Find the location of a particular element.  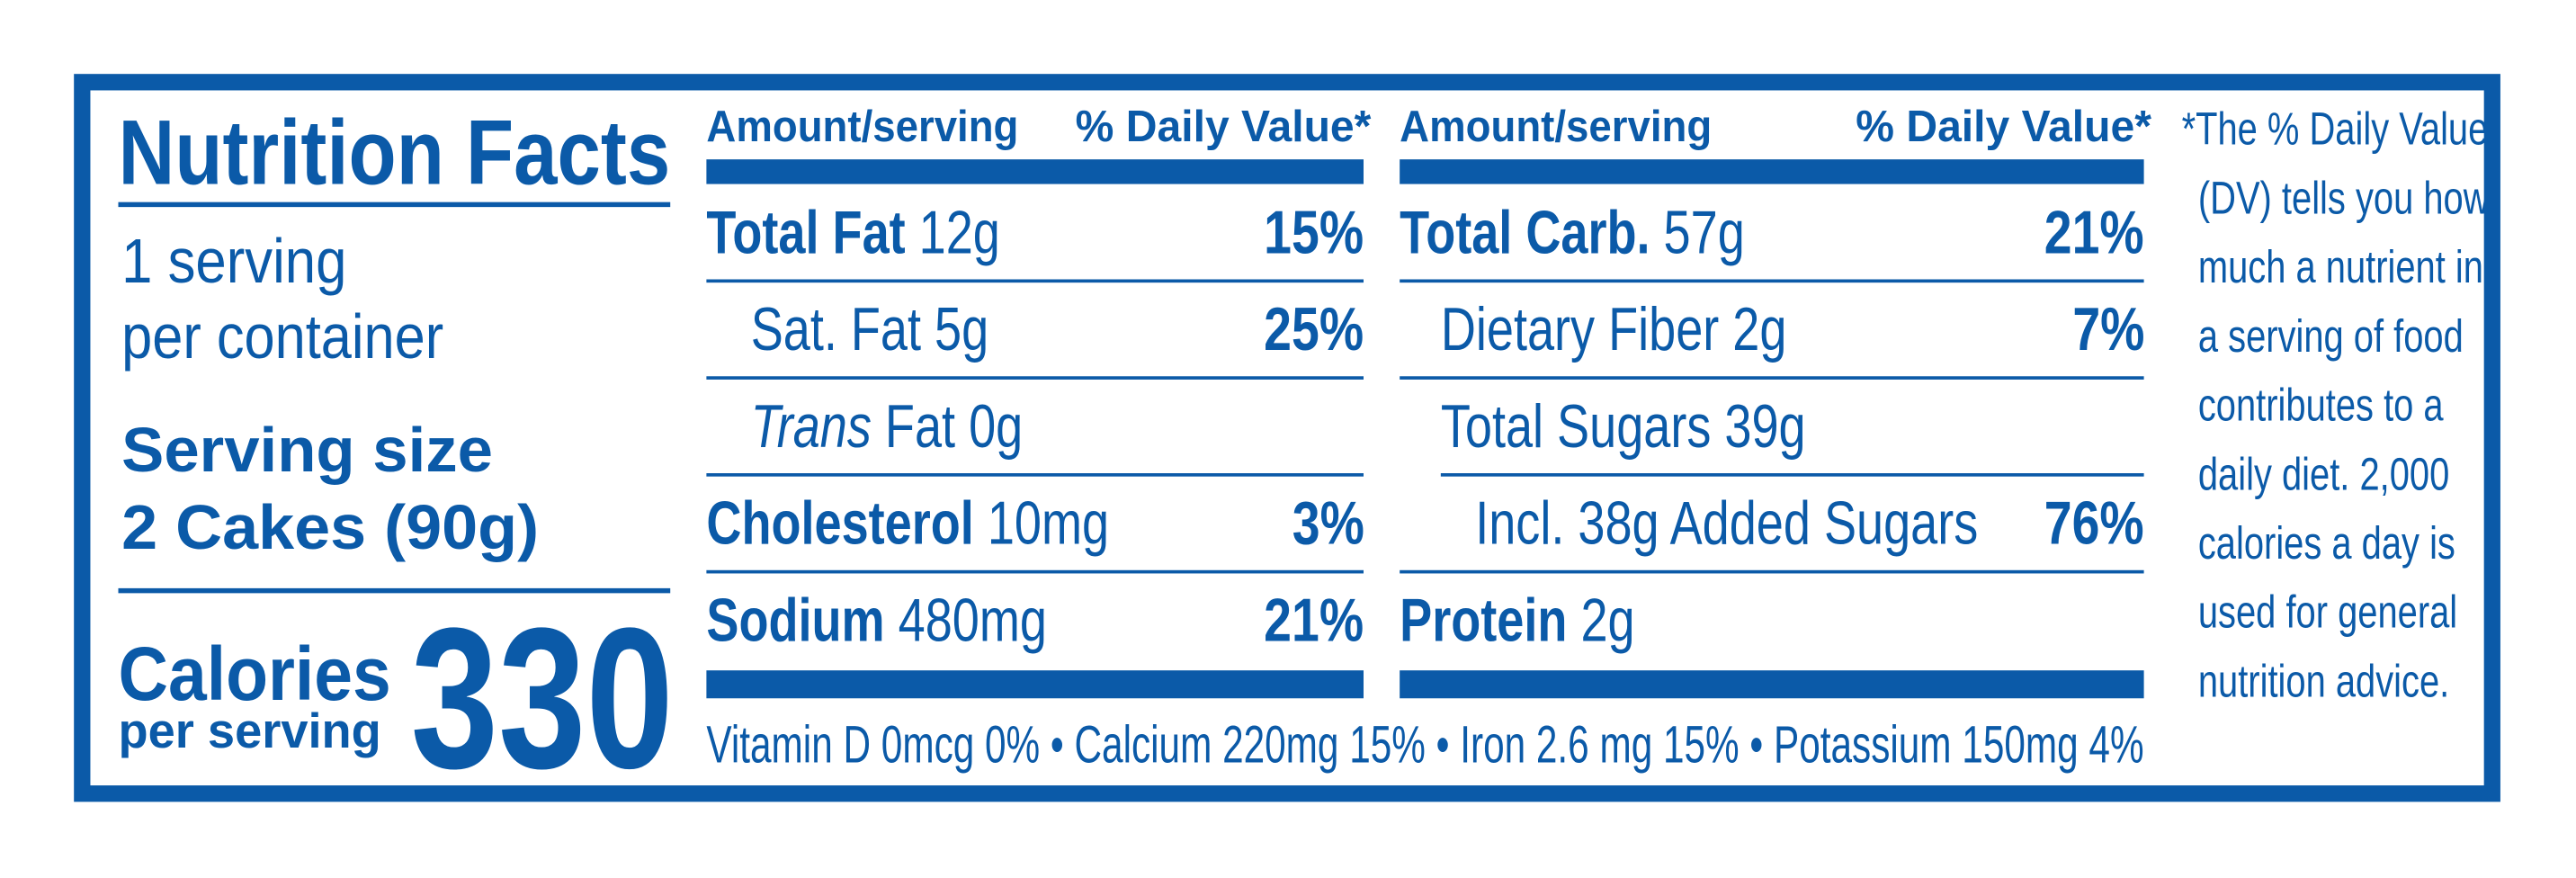

row-text: Total Carb. 57g is located at coordinates (1615, 232).